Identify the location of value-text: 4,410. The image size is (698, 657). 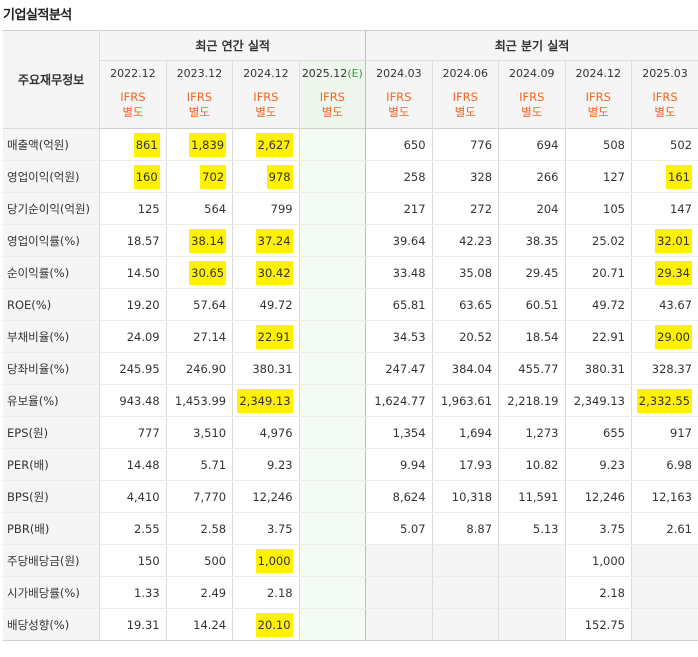
(143, 496).